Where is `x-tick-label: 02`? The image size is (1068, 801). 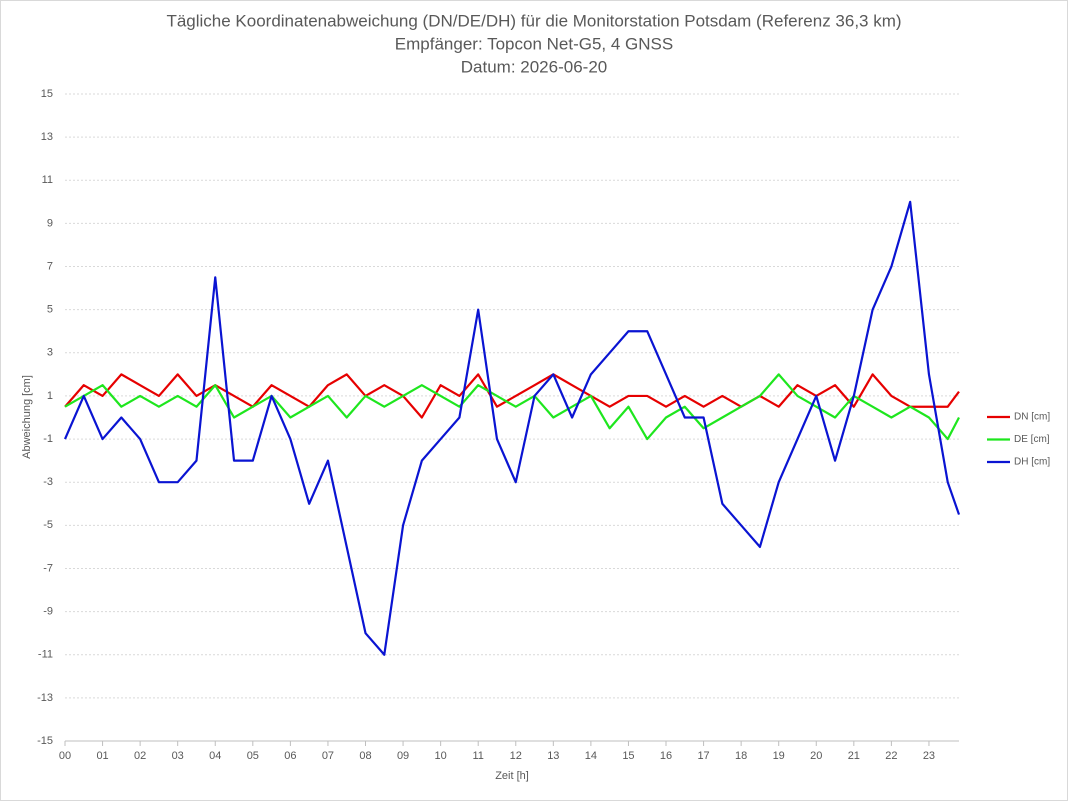 x-tick-label: 02 is located at coordinates (140, 756).